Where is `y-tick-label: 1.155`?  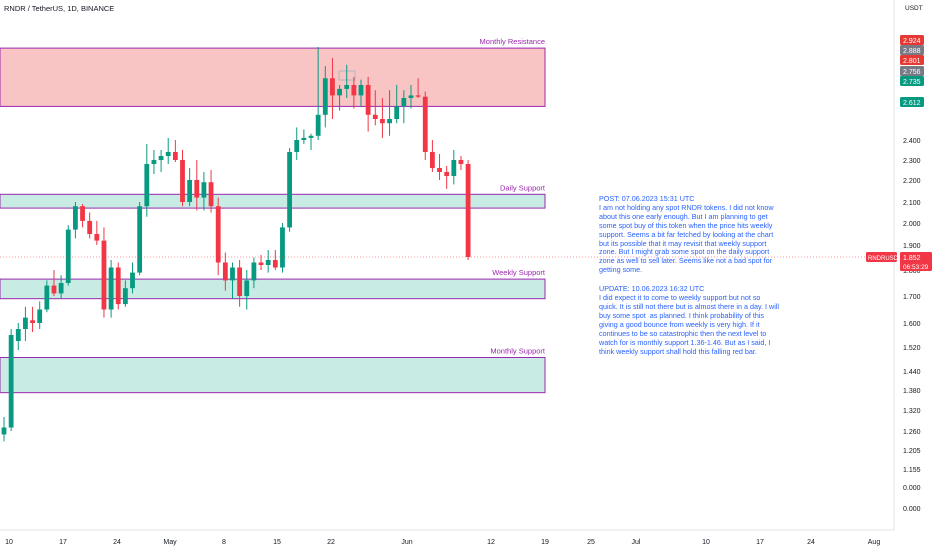 y-tick-label: 1.155 is located at coordinates (912, 470).